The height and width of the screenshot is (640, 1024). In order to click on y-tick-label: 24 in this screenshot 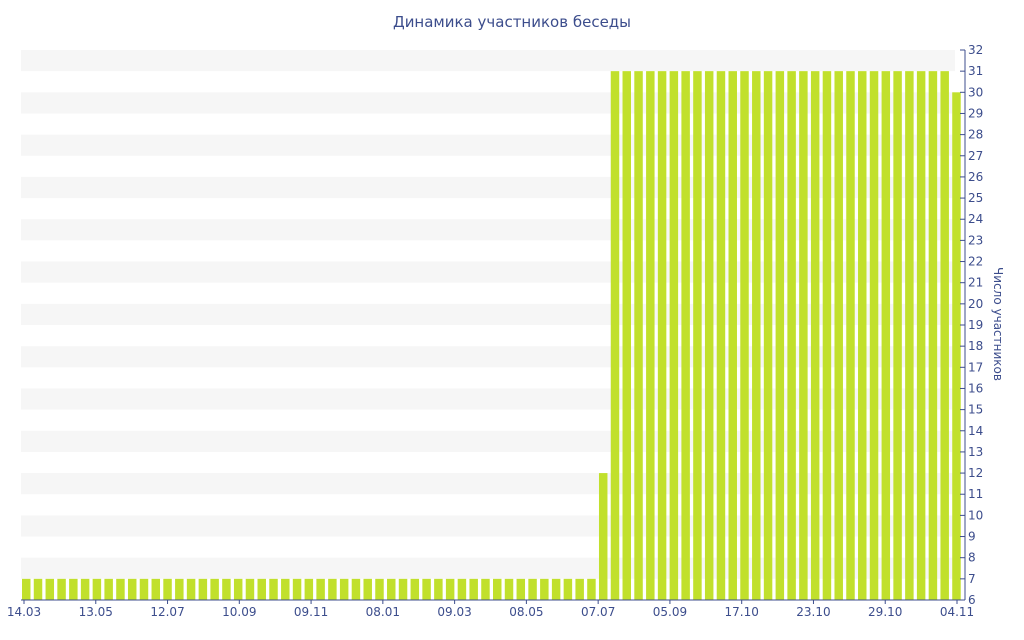, I will do `click(975, 219)`.